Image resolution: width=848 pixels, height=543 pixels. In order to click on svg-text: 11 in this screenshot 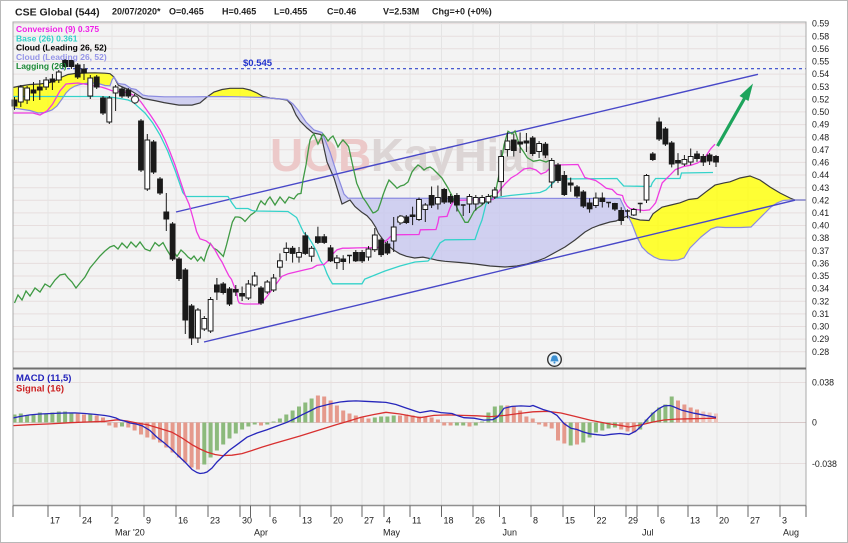, I will do `click(416, 521)`.